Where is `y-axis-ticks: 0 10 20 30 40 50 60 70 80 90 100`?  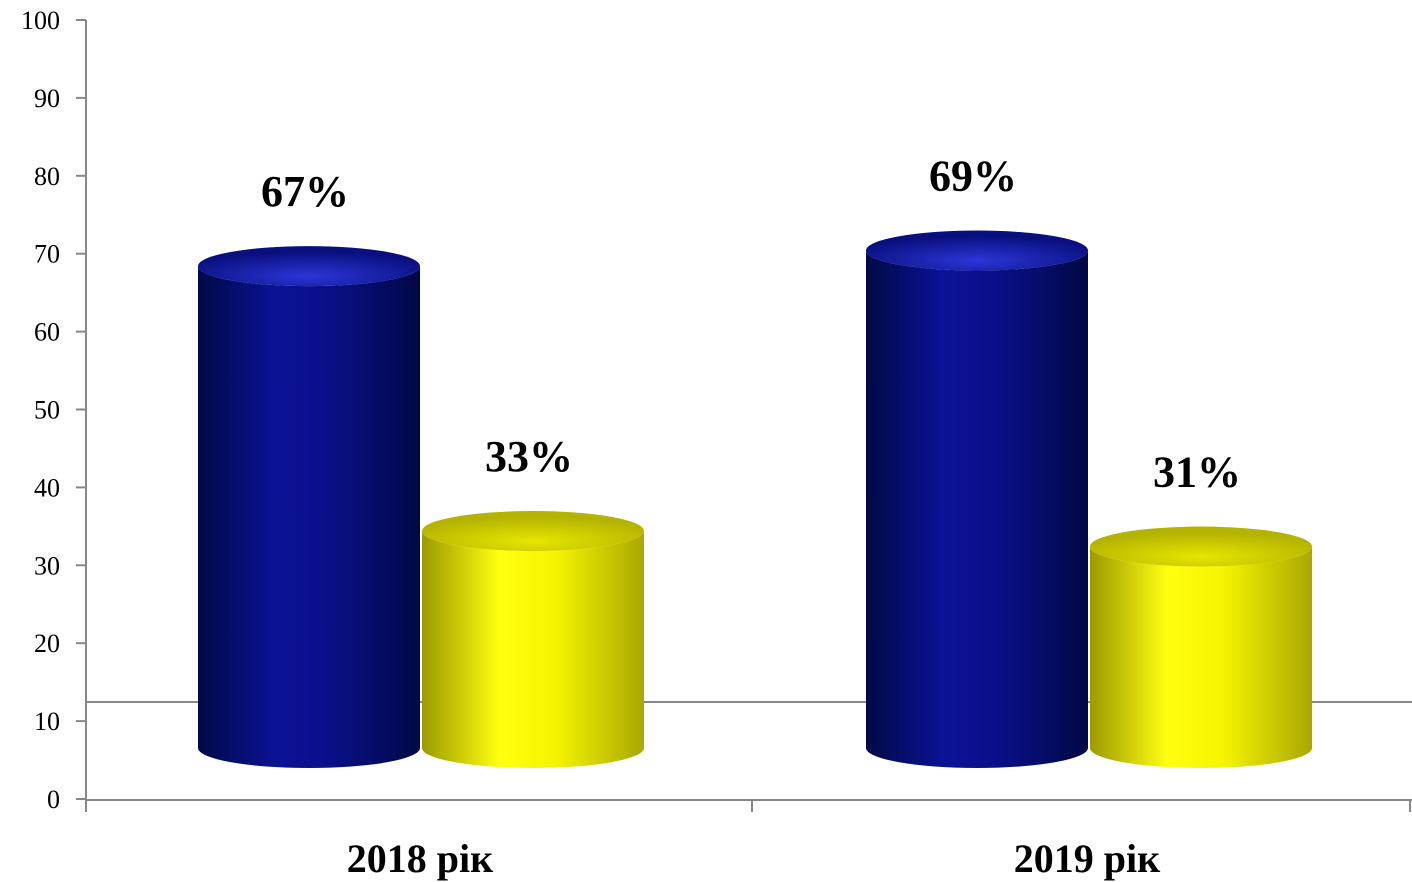
y-axis-ticks: 0 10 20 30 40 50 60 70 80 90 100 is located at coordinates (53, 410).